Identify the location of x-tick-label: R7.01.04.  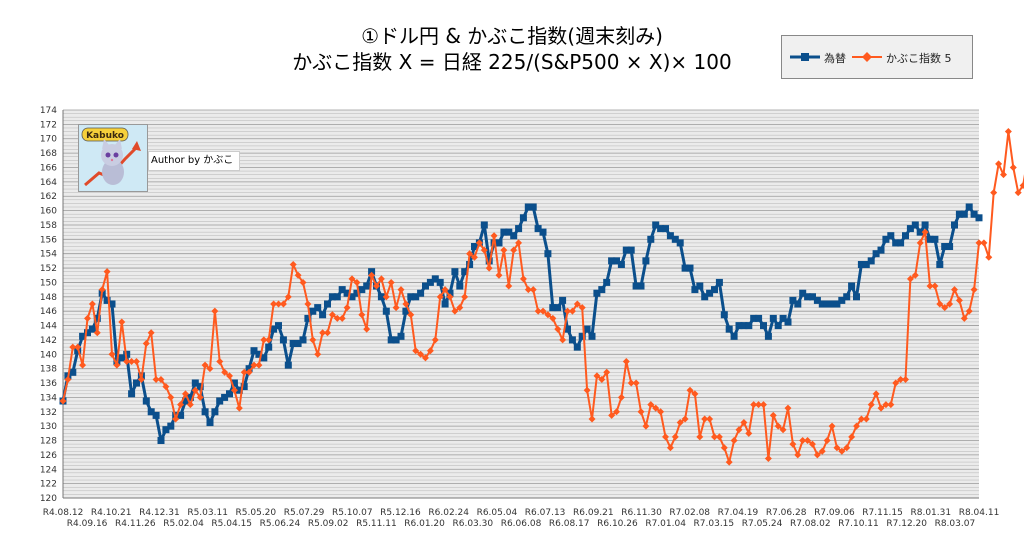
(665, 524).